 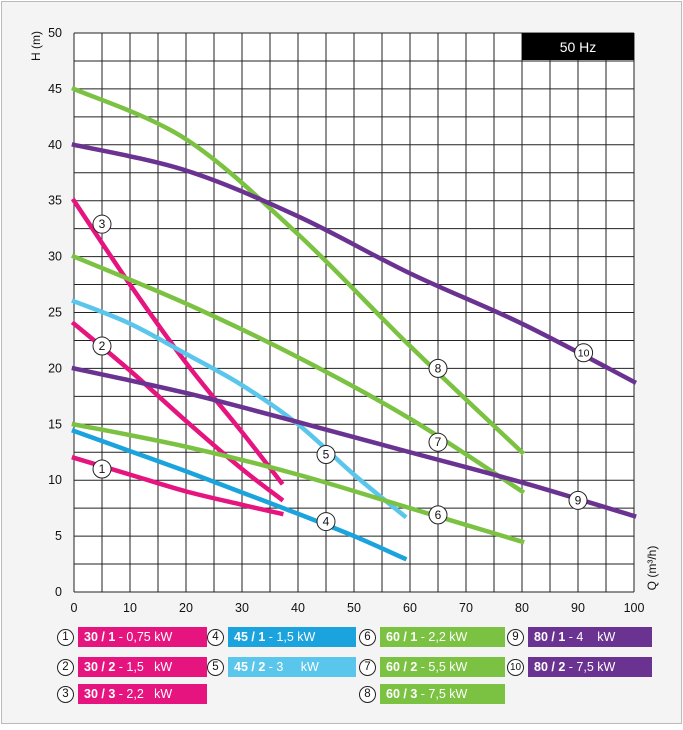 I want to click on curve-marker-label-2: 2, so click(x=102, y=346).